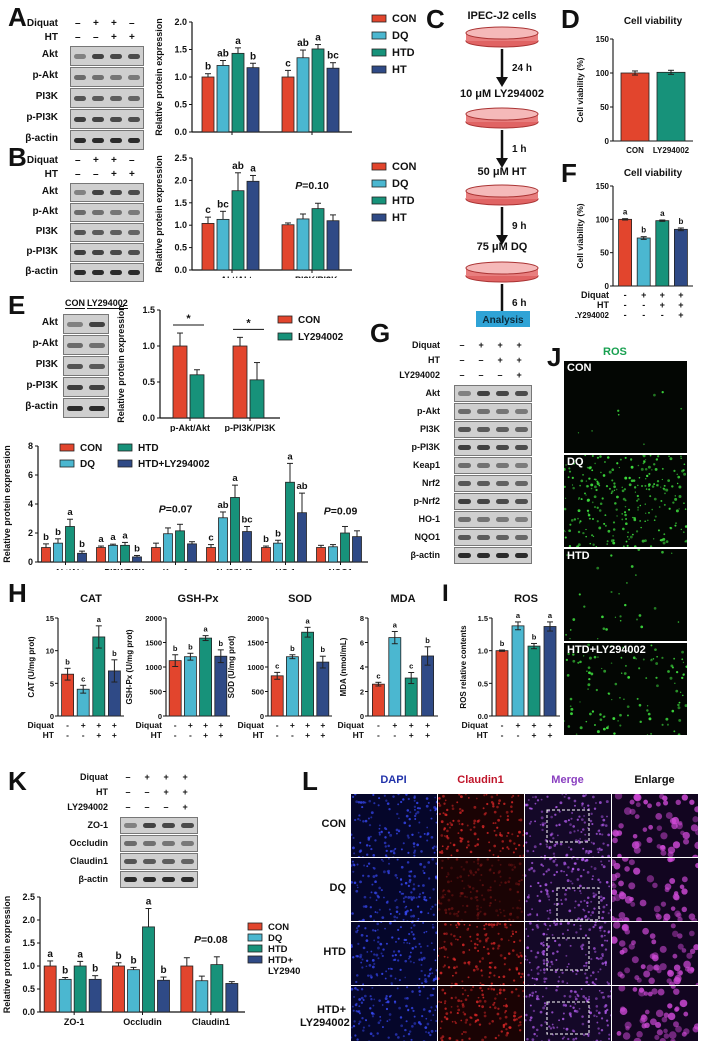 This screenshot has height=1041, width=701. What do you see at coordinates (603, 219) in the screenshot?
I see `svg-text: 100` at bounding box center [603, 219].